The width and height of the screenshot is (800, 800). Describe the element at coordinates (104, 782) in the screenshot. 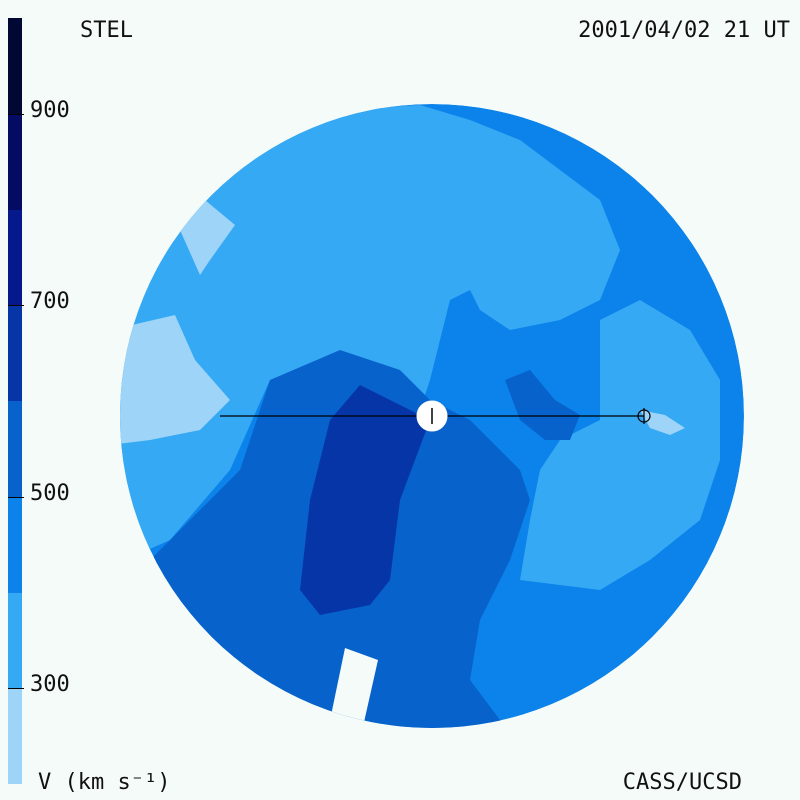

I see `units-label: V (km s⁻¹)` at that location.